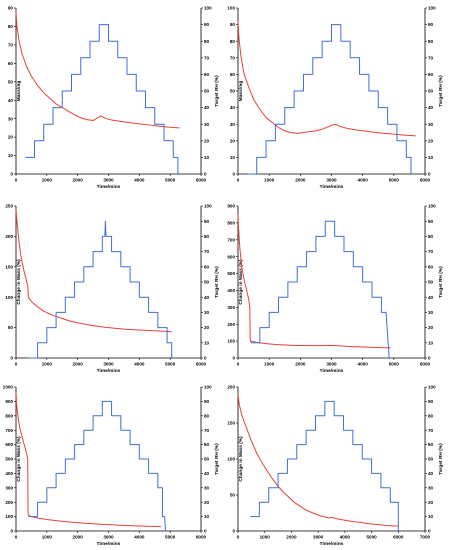  What do you see at coordinates (11, 63) in the screenshot?
I see `y-tick-label: 60` at bounding box center [11, 63].